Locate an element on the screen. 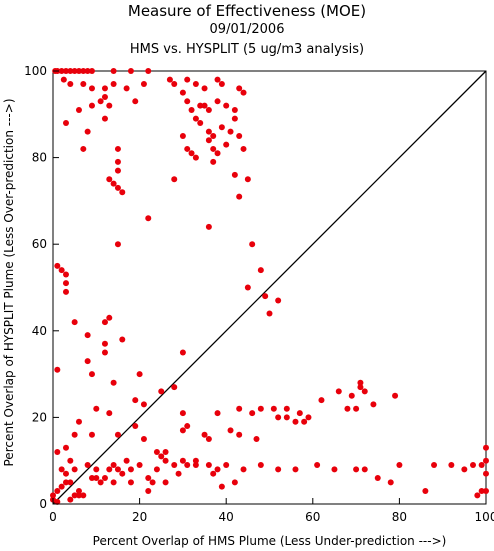 The height and width of the screenshot is (551, 494). chart-subtitle-comparison: HMS vs. HYSPLIT (5 ug/m3 analysis) is located at coordinates (247, 49).